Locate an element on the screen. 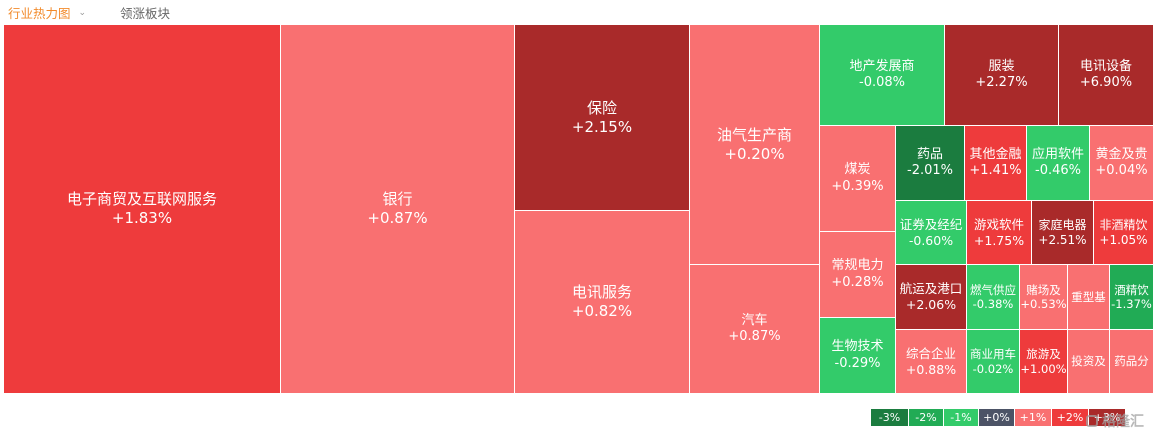 The image size is (1164, 441). sector-name: 电讯服务 is located at coordinates (601, 292).